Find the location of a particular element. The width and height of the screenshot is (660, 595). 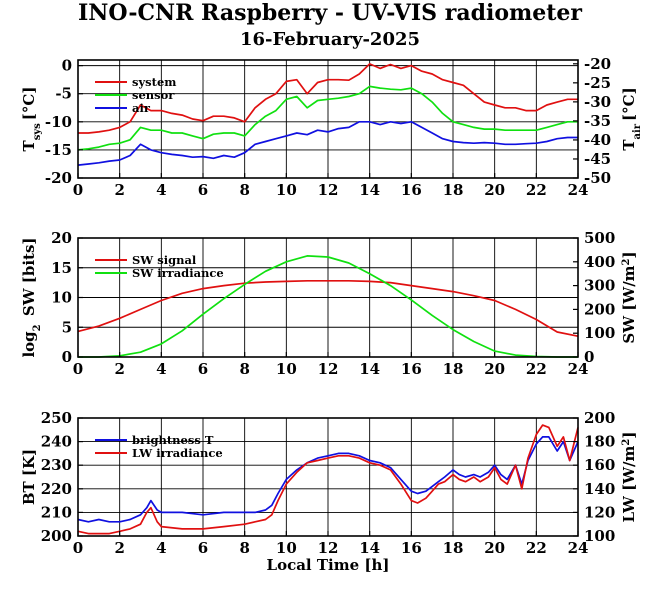

y2-tick-label-2-2: 140 is located at coordinates (599, 489).